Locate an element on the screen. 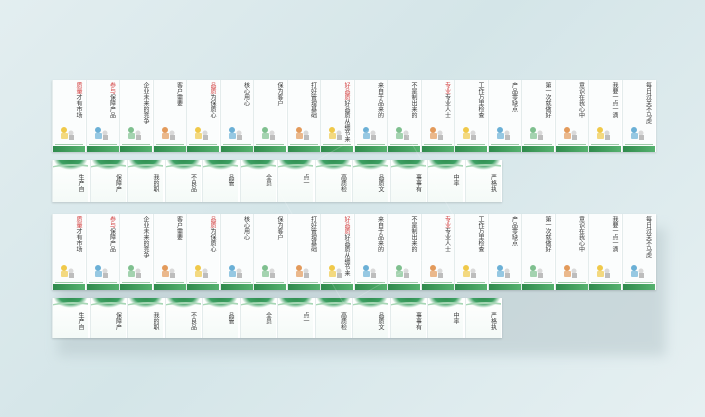 This screenshot has height=417, width=705. poster-slogan-text: 意识在我心中 is located at coordinates (581, 234).